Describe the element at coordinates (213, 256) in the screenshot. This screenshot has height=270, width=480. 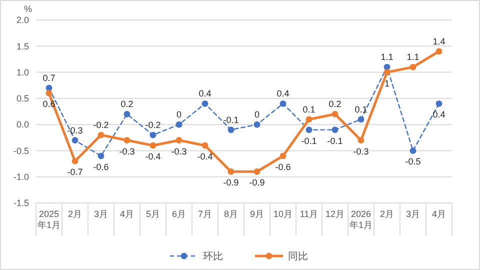
I see `legend-label: 环比` at that location.